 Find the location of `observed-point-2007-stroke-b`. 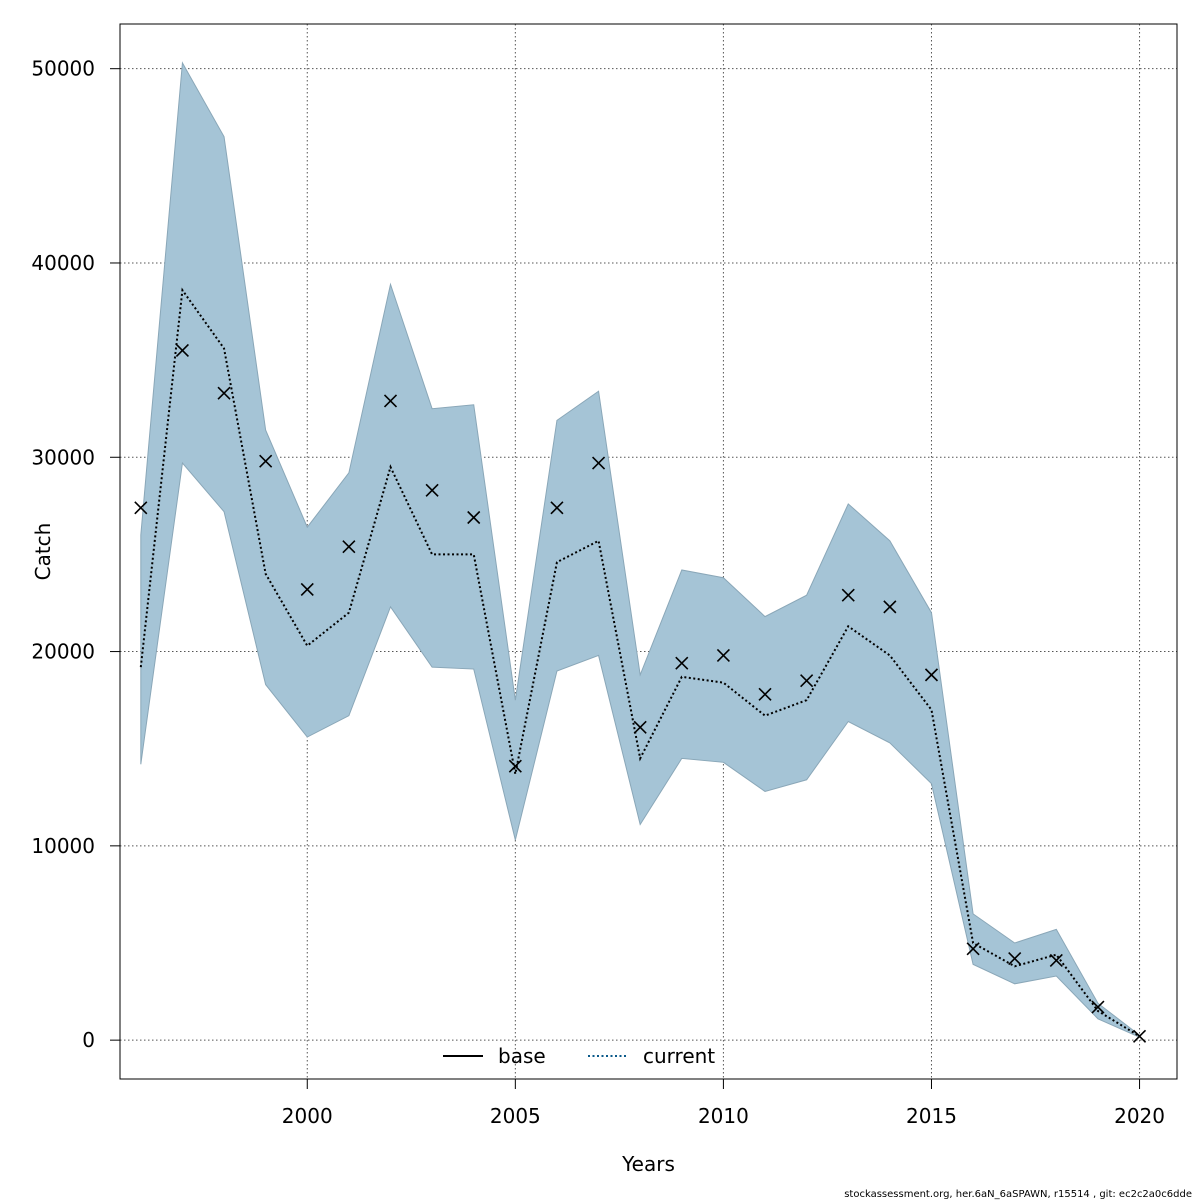

observed-point-2007-stroke-b is located at coordinates (598, 463).